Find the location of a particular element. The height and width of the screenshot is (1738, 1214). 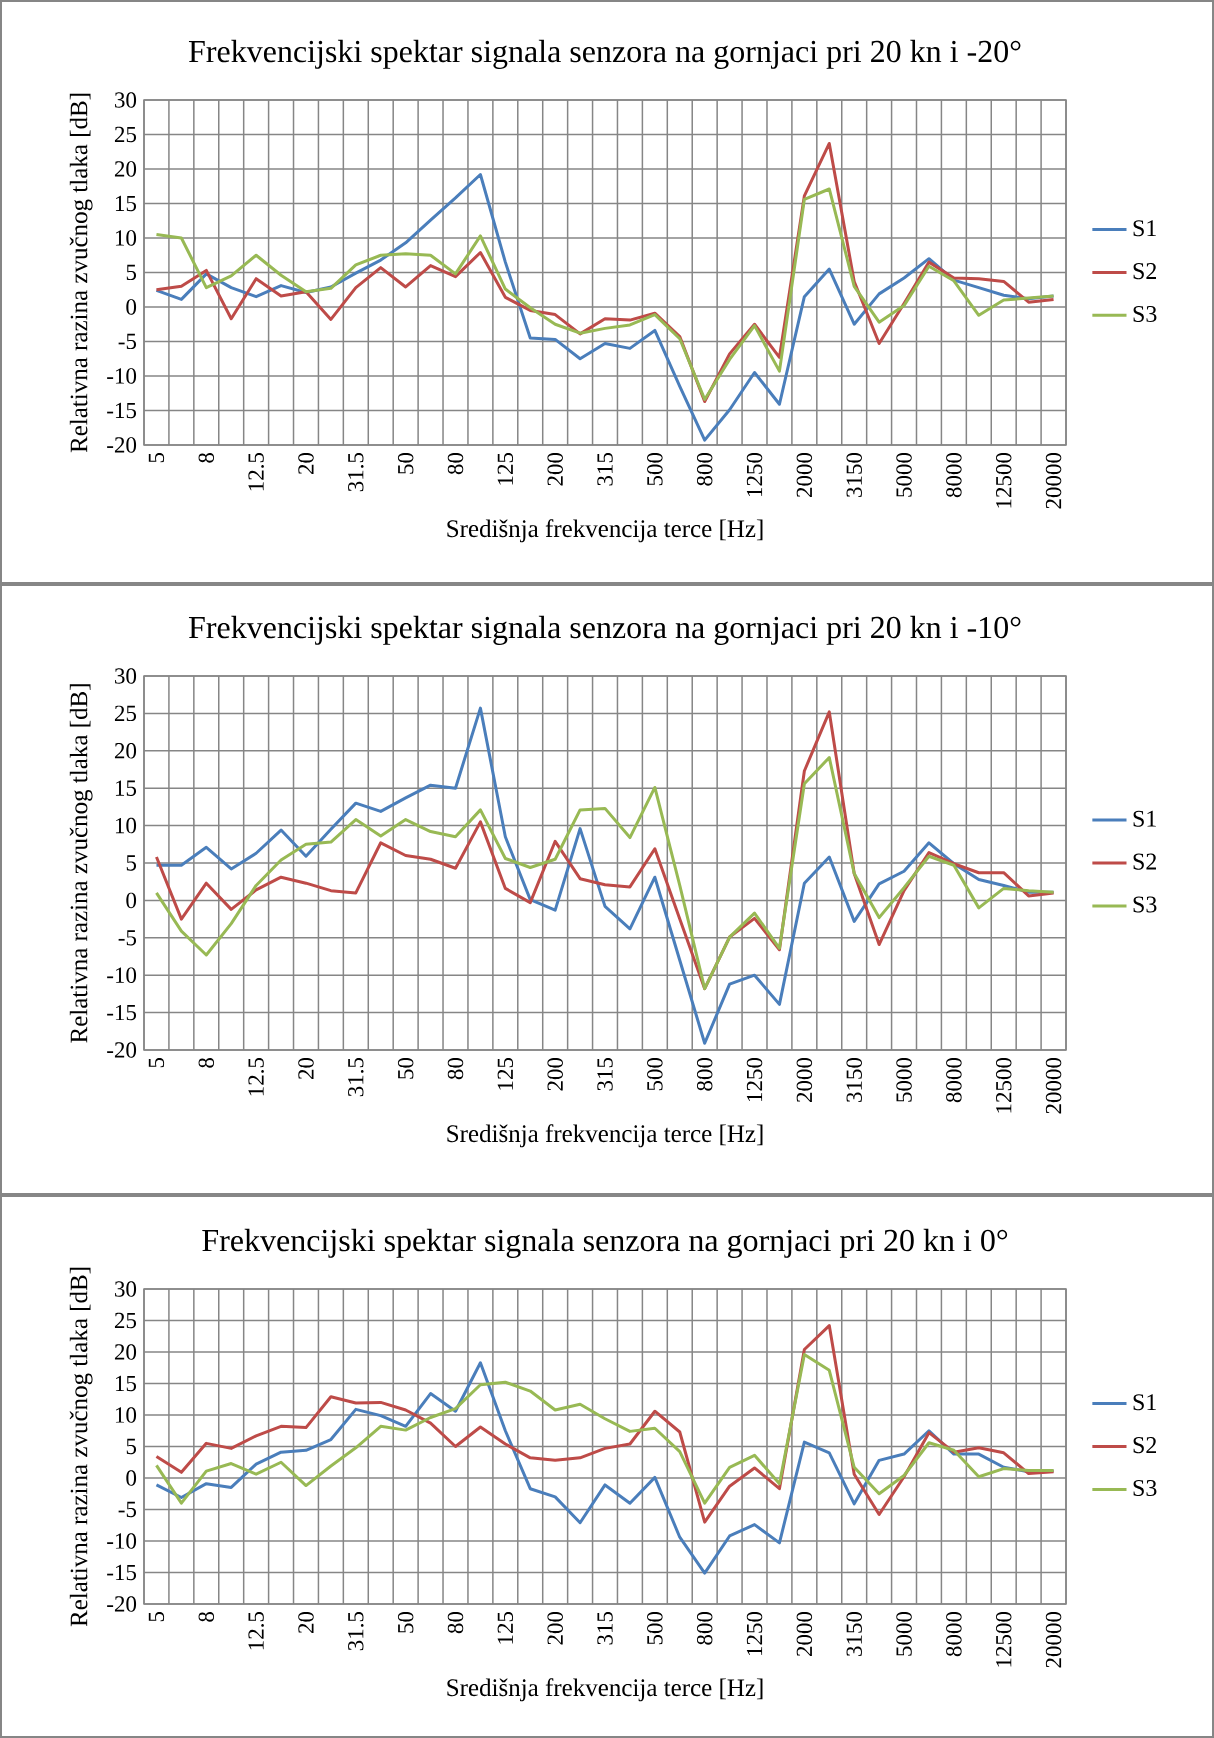

legend-label: S3 is located at coordinates (1145, 904).